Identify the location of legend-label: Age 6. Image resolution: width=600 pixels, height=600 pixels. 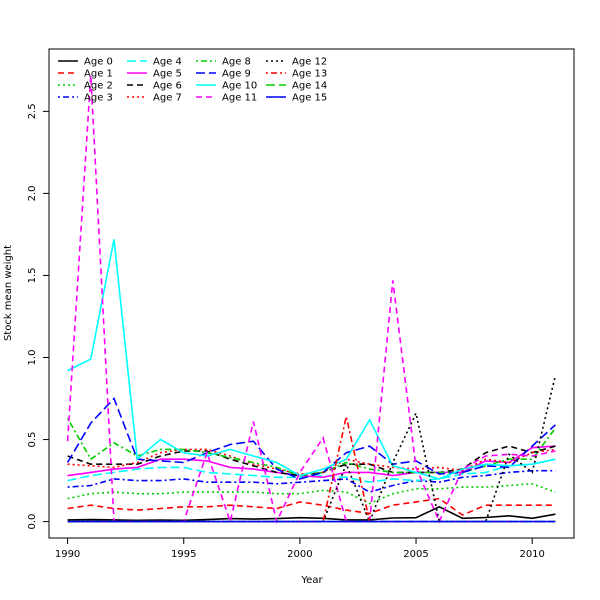
(167, 86).